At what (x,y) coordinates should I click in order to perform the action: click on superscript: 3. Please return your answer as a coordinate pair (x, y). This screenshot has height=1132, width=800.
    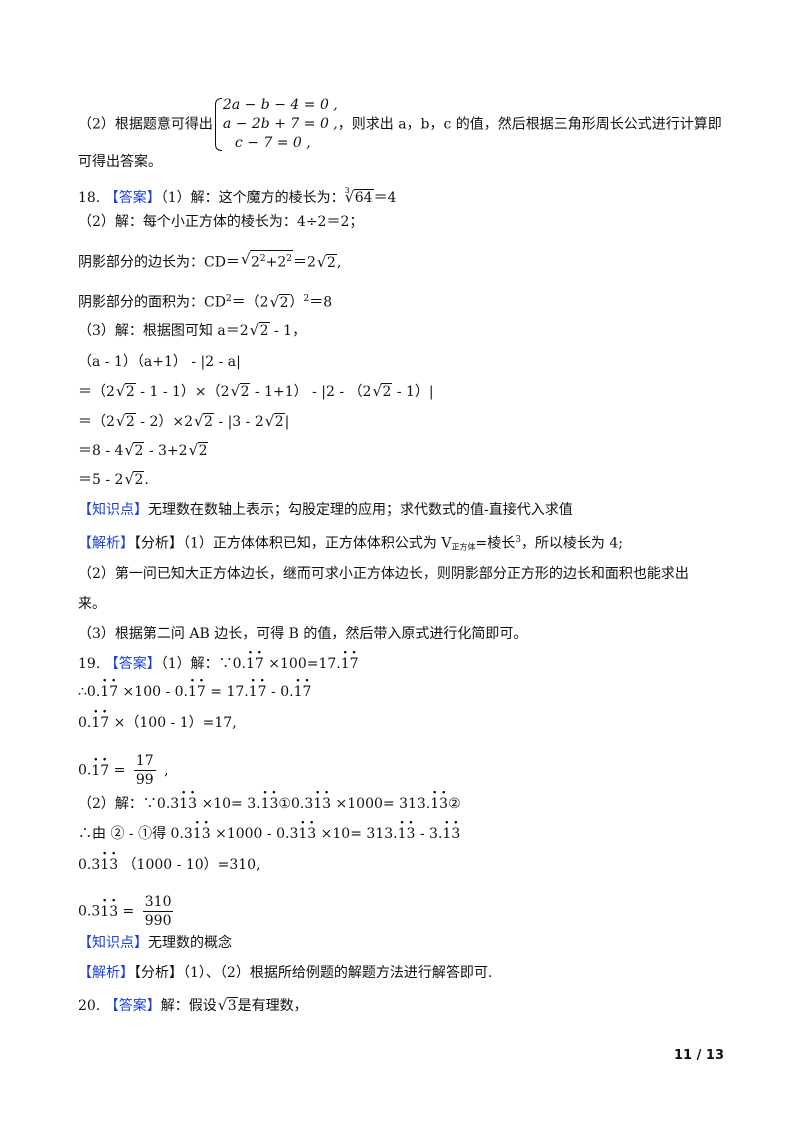
    Looking at the image, I should click on (518, 540).